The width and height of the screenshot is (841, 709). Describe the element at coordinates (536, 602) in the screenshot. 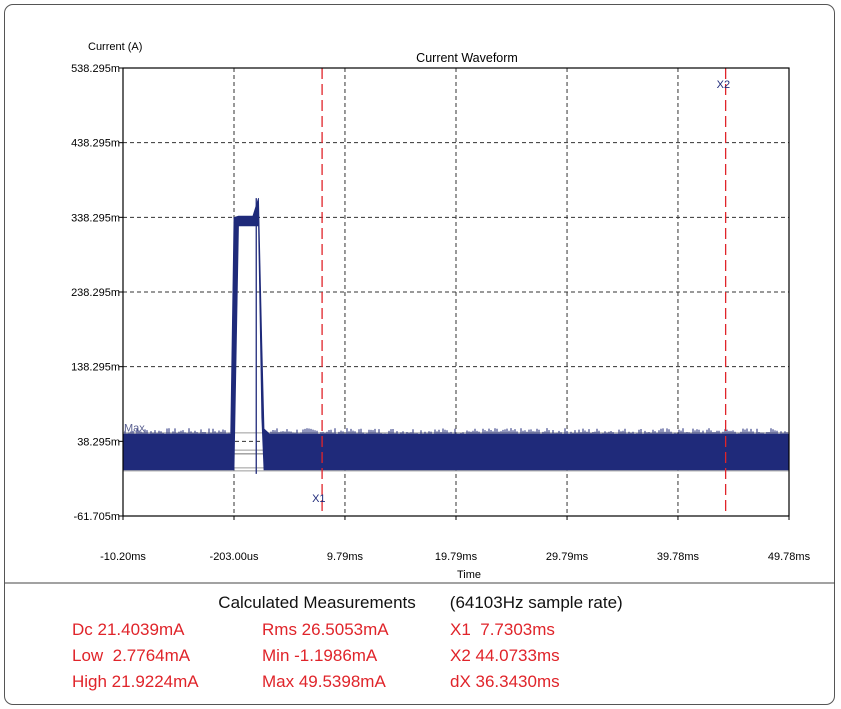

I see `sample-rate: (64103Hz sample rate)` at that location.